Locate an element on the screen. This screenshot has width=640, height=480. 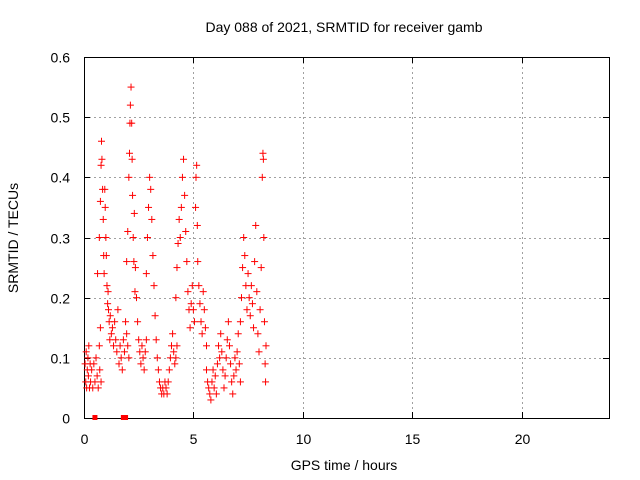
x-tick-label: 10 is located at coordinates (304, 439).